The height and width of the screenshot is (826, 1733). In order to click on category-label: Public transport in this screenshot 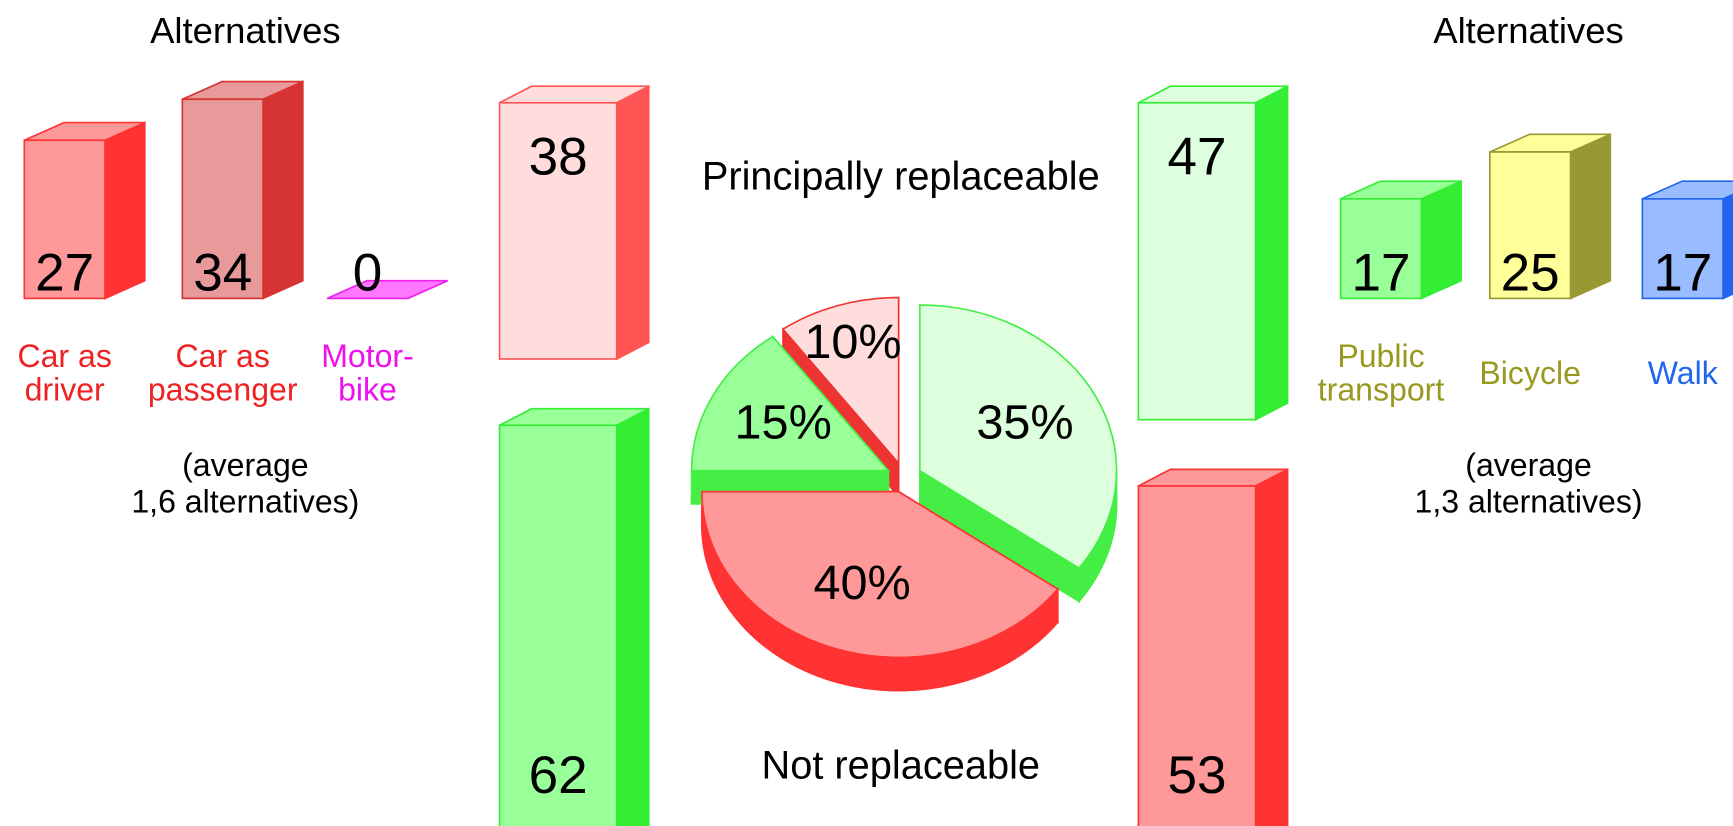, I will do `click(1381, 373)`.